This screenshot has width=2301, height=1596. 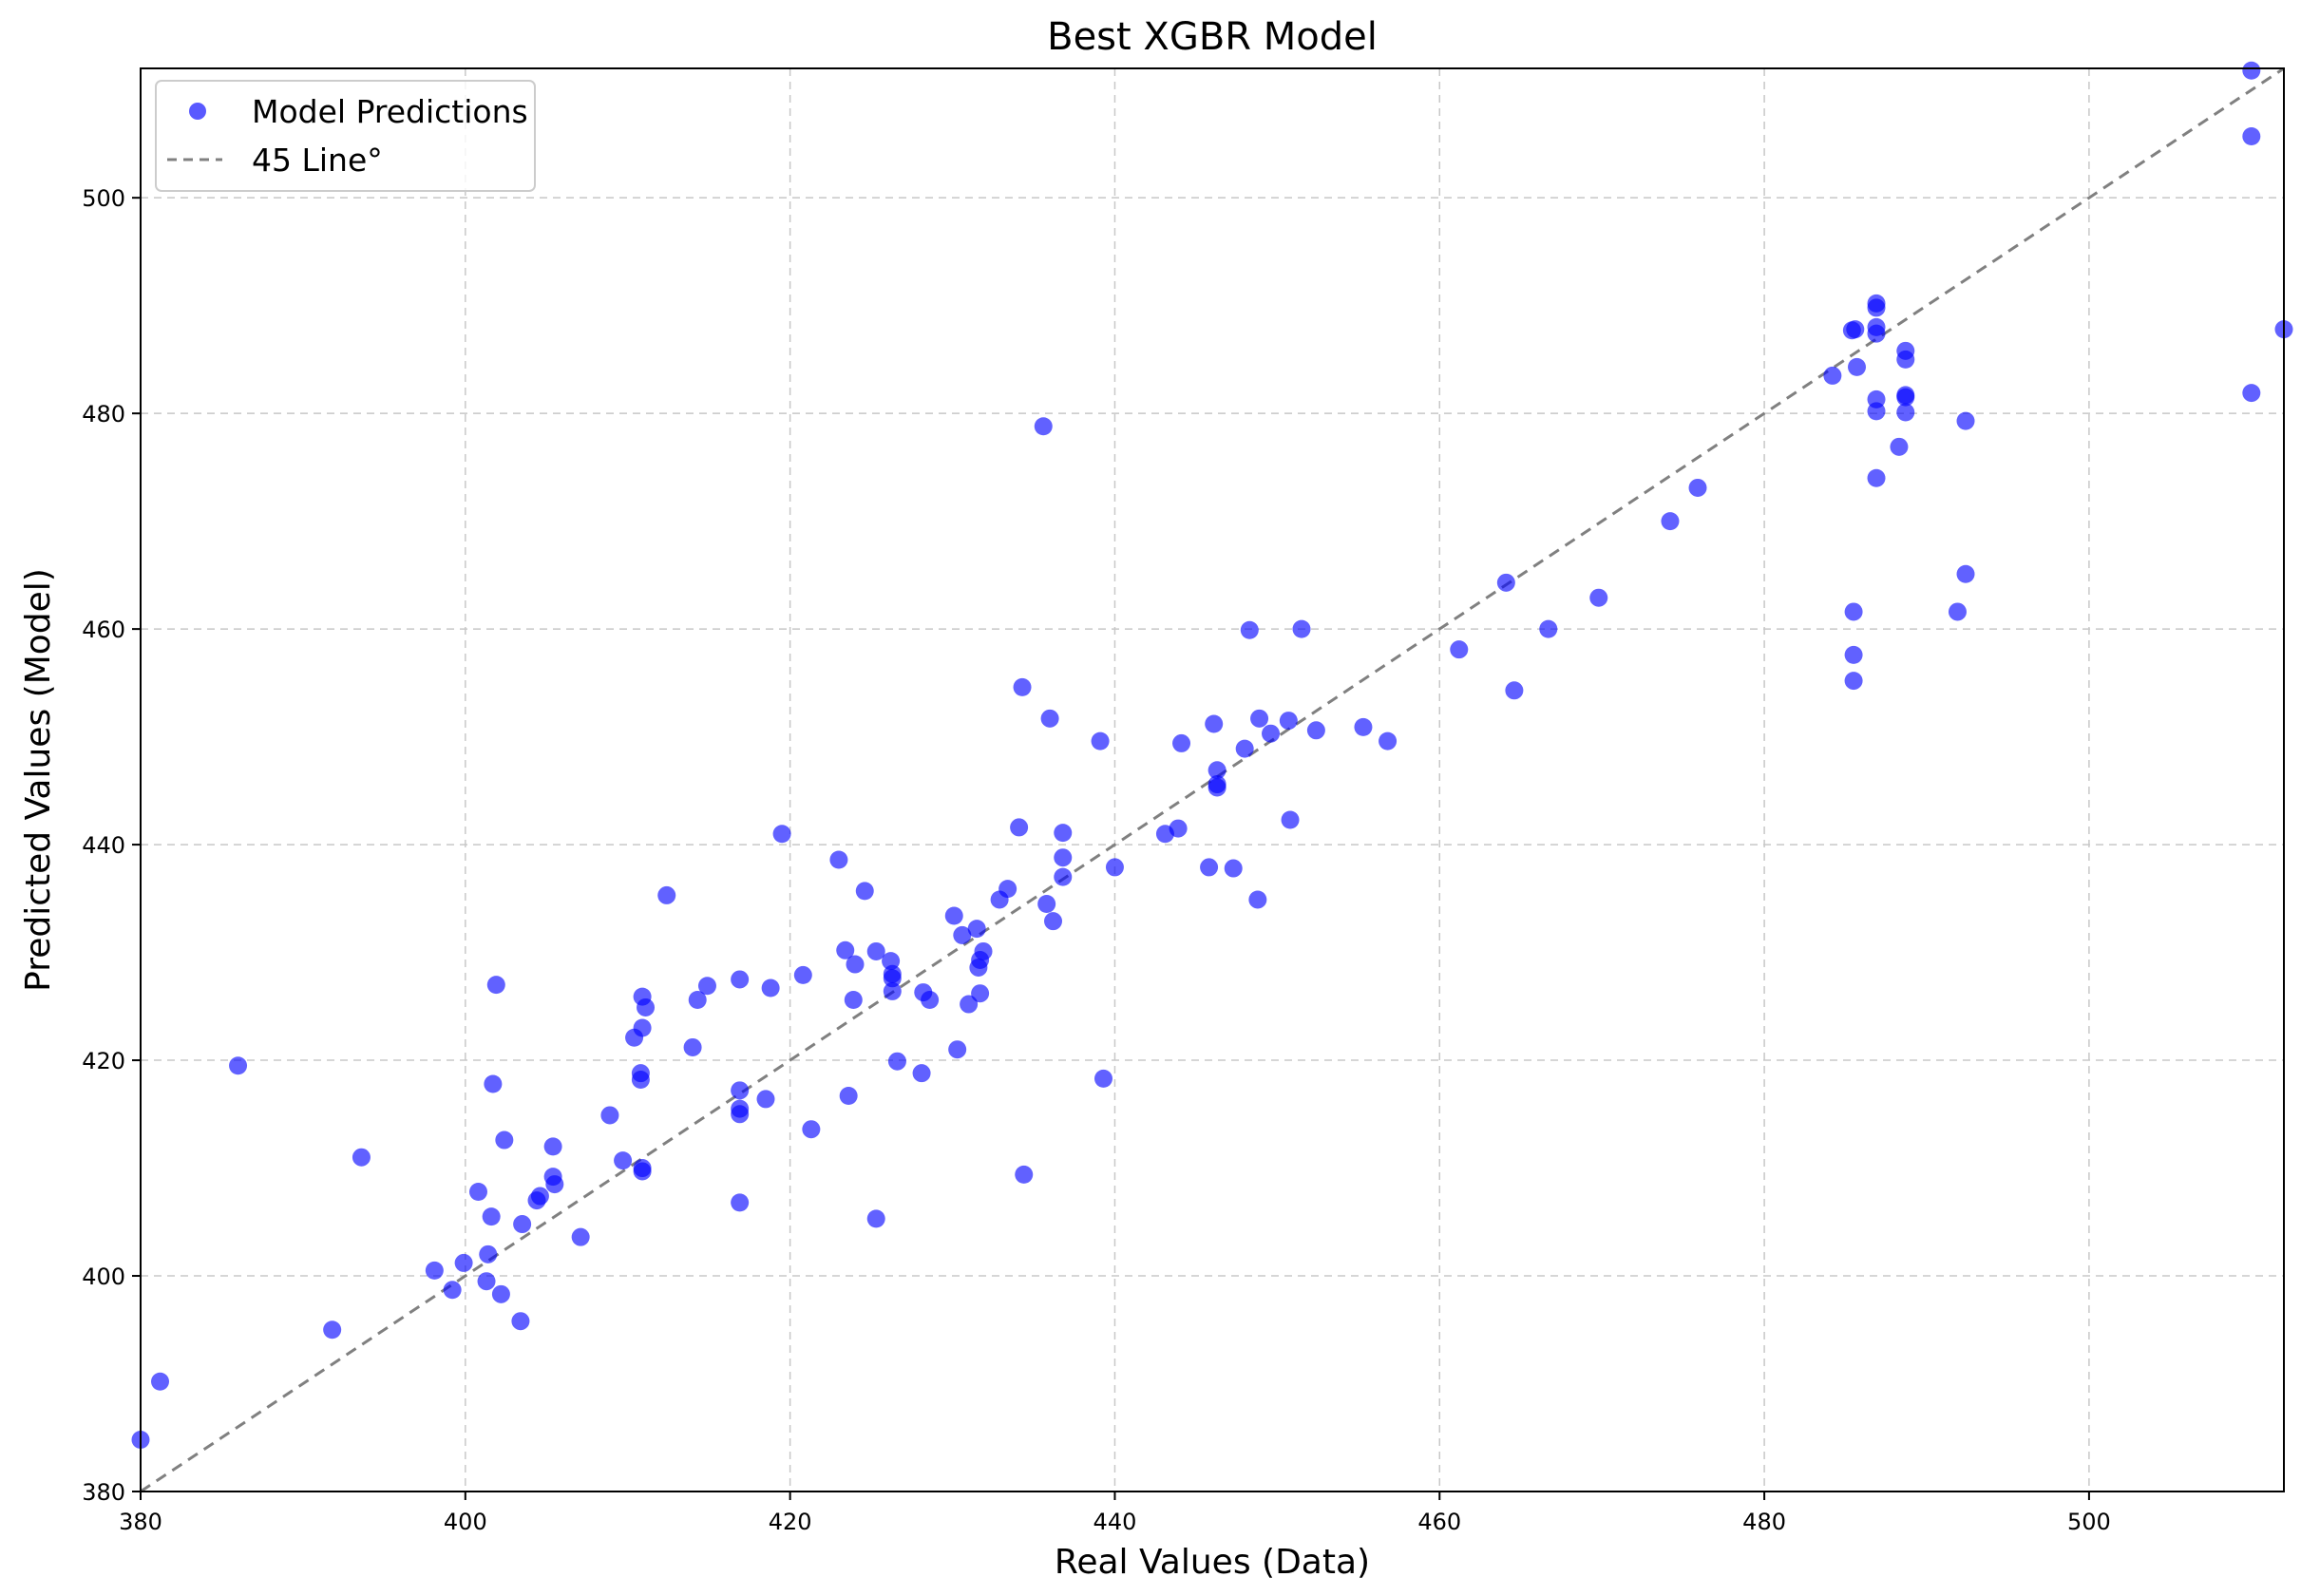 I want to click on y-axis-ticks: 380 400 420 440 460 480 500, so click(x=111, y=845).